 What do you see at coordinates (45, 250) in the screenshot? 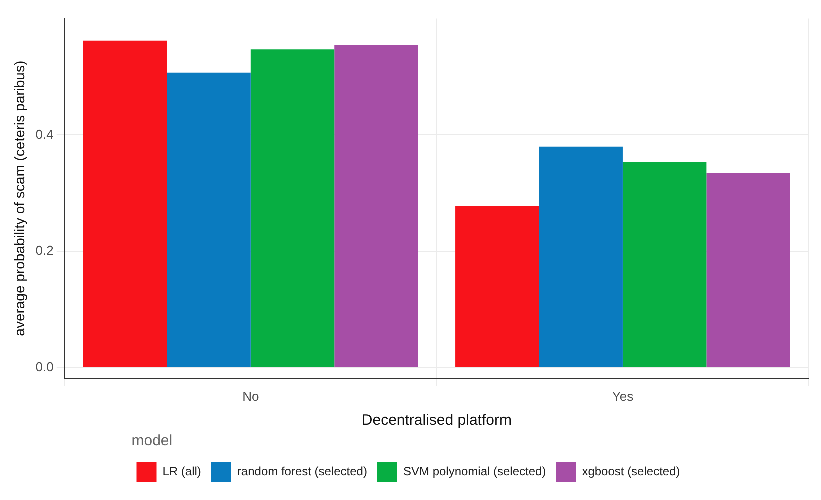
I see `y-tick-label: 0.2` at bounding box center [45, 250].